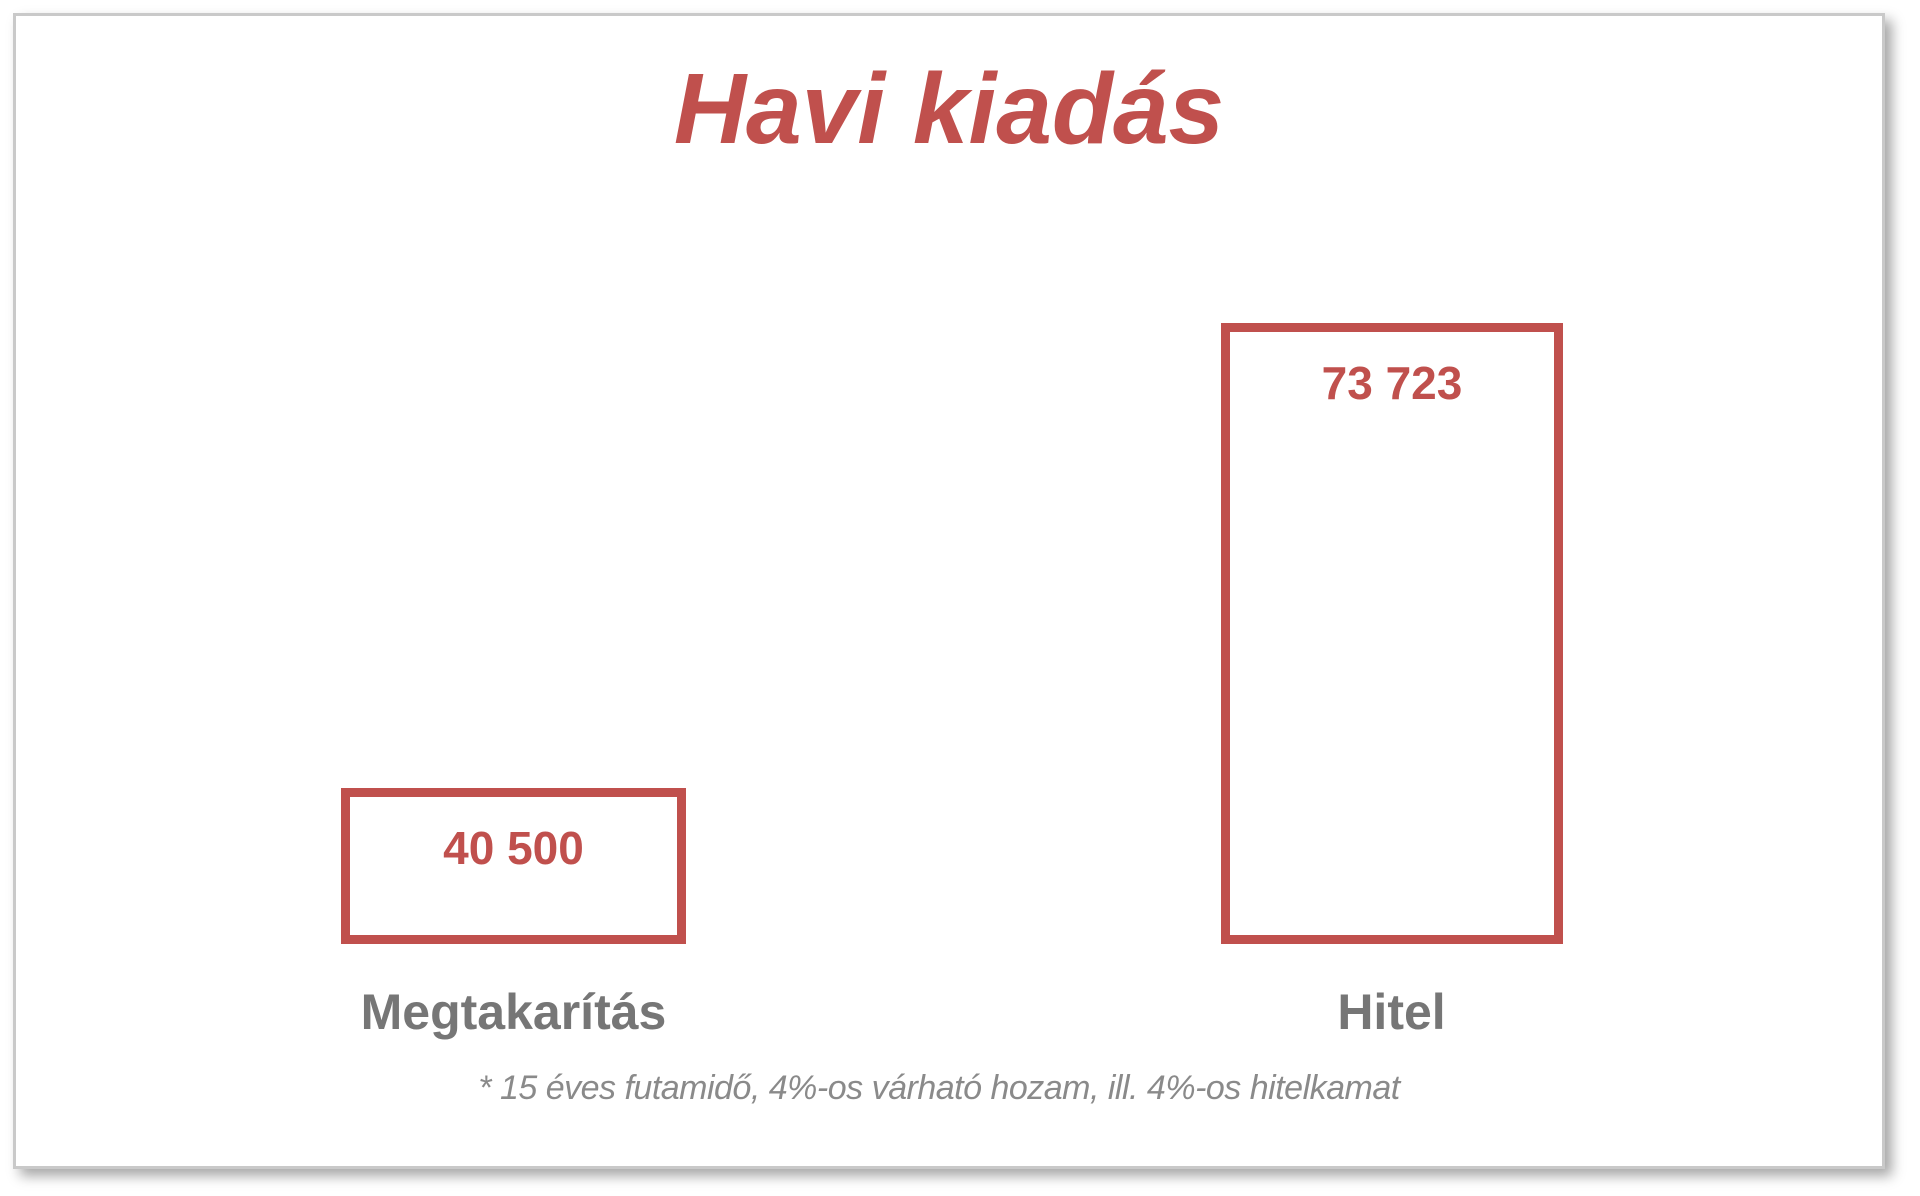 The image size is (1920, 1196). I want to click on bar-megtakaritas: 40 500, so click(513, 866).